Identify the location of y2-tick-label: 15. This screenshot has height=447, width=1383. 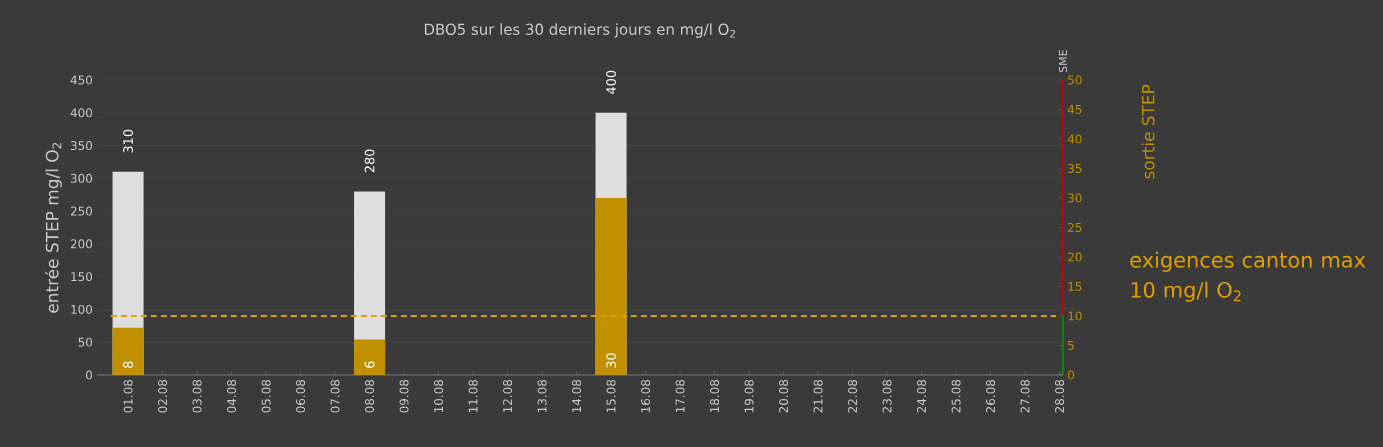
(1075, 286).